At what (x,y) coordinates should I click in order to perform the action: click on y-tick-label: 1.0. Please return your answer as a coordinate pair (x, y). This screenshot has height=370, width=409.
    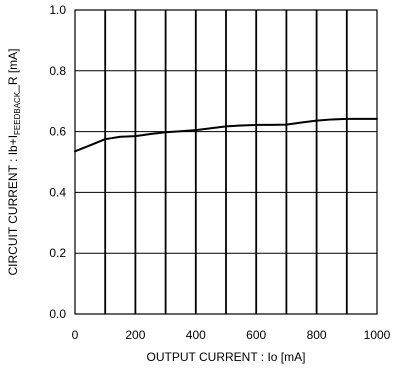
    Looking at the image, I should click on (57, 10).